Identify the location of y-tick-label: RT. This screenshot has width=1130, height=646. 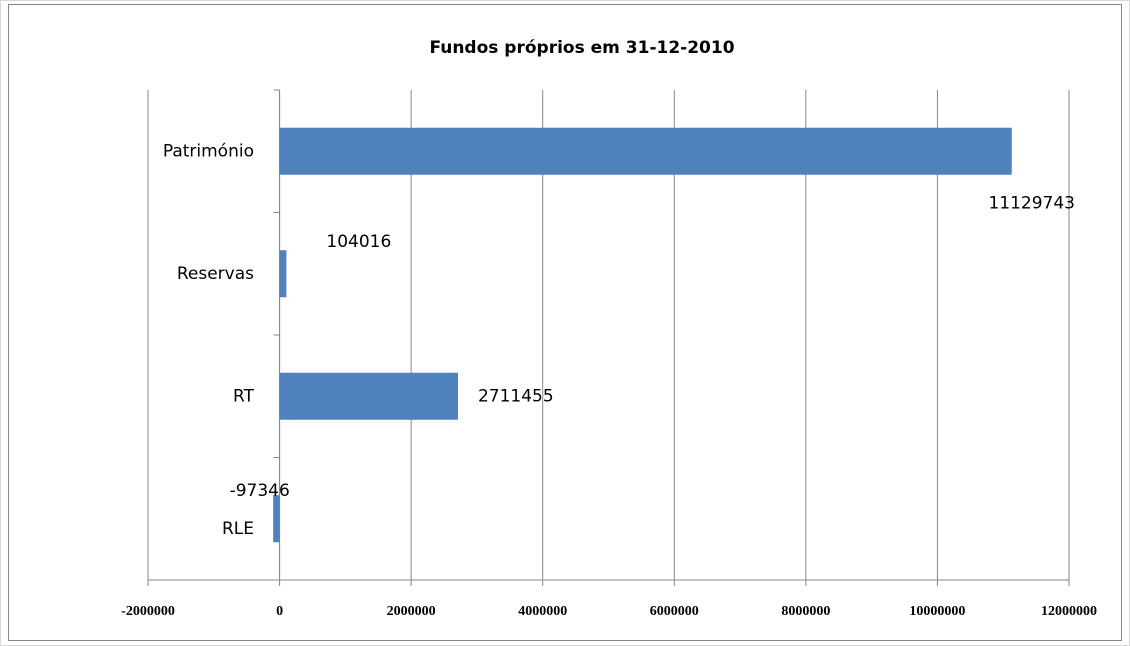
(244, 396).